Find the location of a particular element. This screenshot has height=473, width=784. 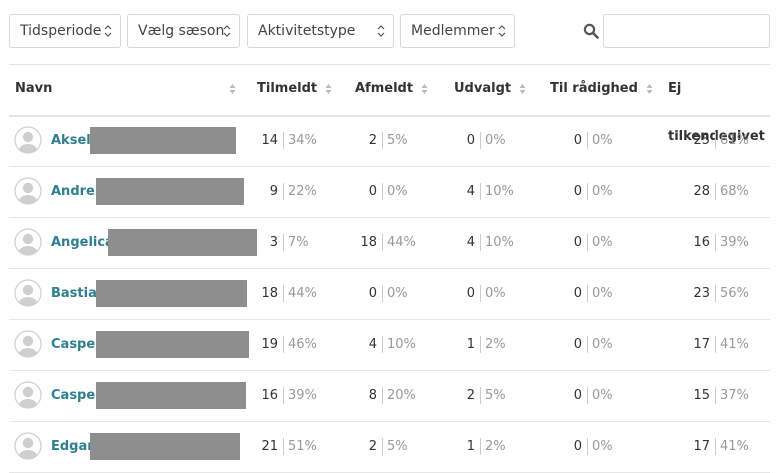

cancelled-count-cell: 0 is located at coordinates (352, 293).